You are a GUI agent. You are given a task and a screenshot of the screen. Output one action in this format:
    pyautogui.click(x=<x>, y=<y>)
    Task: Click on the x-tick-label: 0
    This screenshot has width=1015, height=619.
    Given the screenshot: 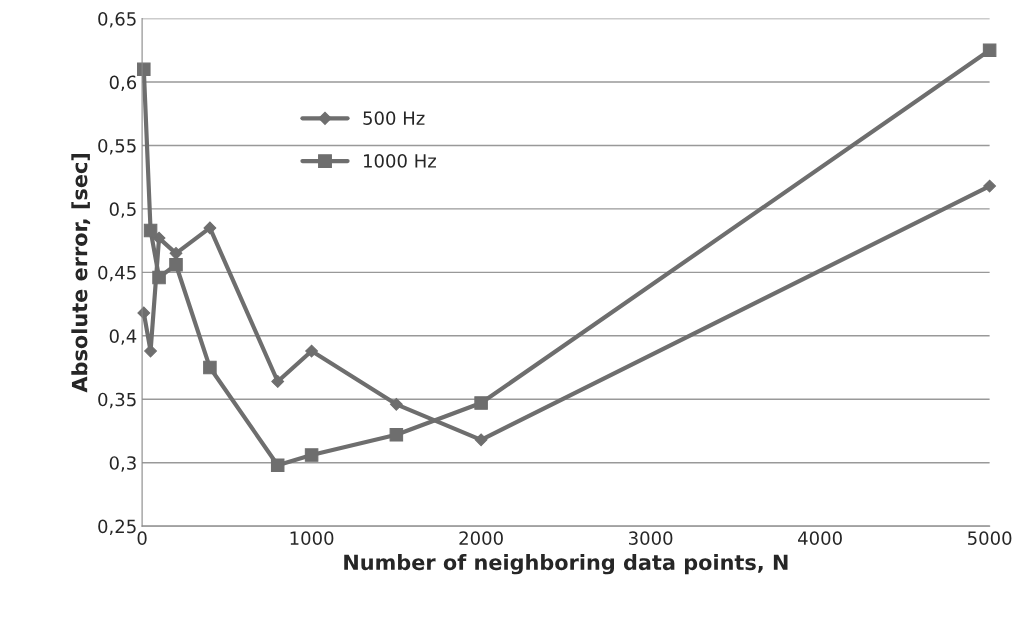 What is the action you would take?
    pyautogui.click(x=142, y=538)
    